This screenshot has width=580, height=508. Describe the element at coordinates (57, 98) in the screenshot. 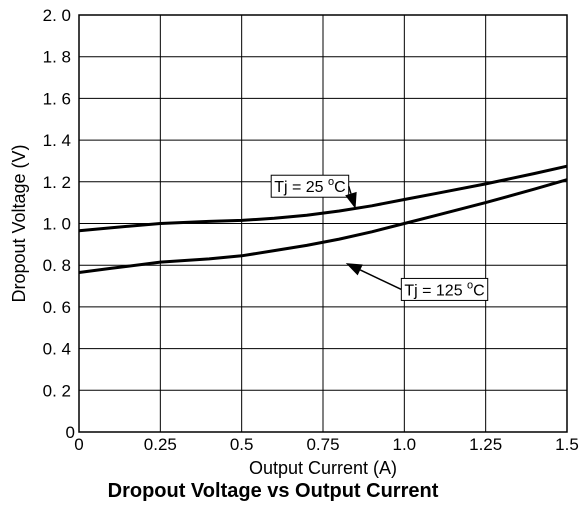

I see `y-tick-label: 1. 6` at that location.